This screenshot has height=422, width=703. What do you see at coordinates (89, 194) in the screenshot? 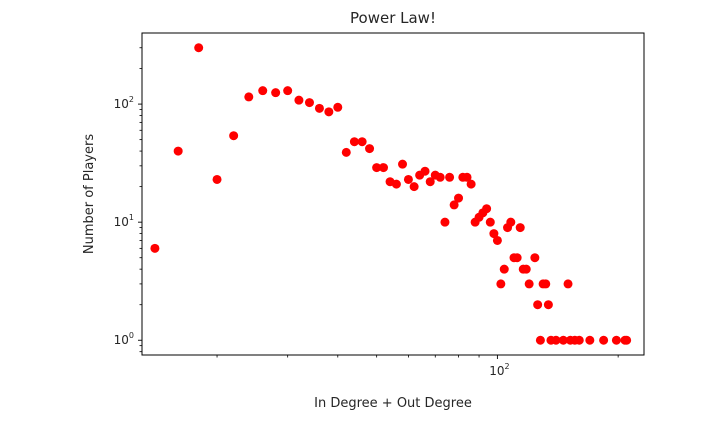
I see `y-axis-label: Number of Players` at bounding box center [89, 194].